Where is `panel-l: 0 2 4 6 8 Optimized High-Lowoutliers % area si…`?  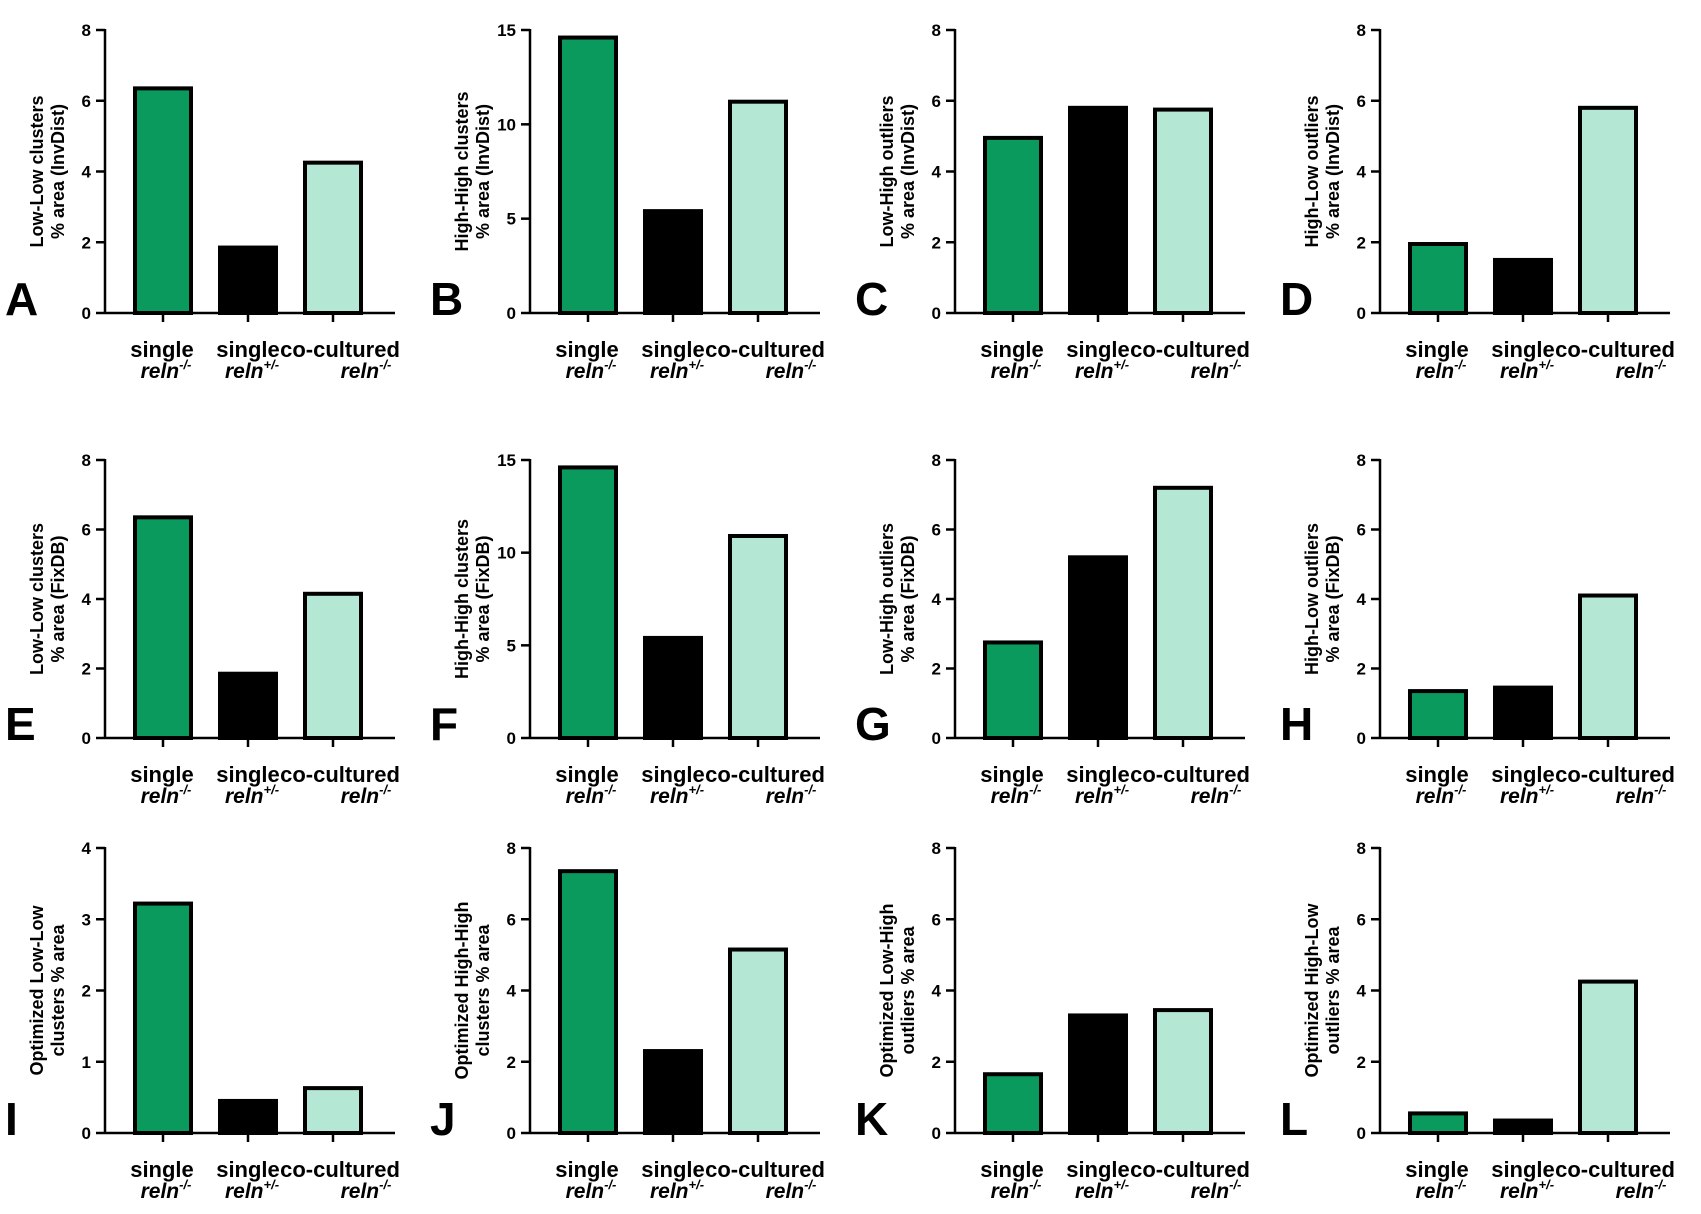 panel-l: 0 2 4 6 8 Optimized High-Lowoutliers % area si… is located at coordinates (1477, 1021).